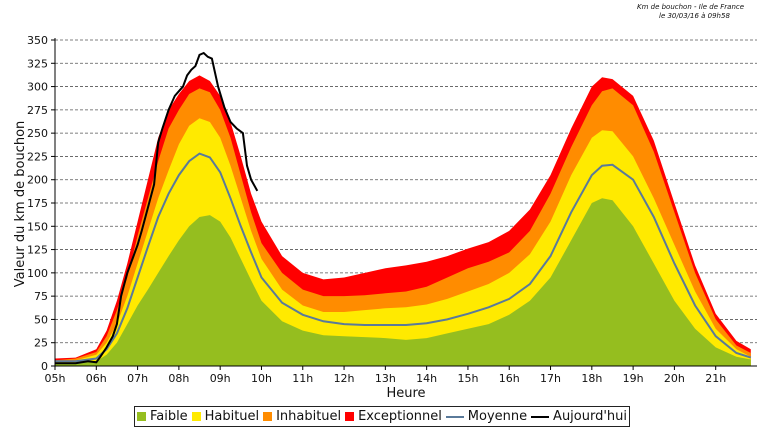 This screenshot has height=430, width=765. Describe the element at coordinates (220, 378) in the screenshot. I see `x-tick-label: 09h` at that location.